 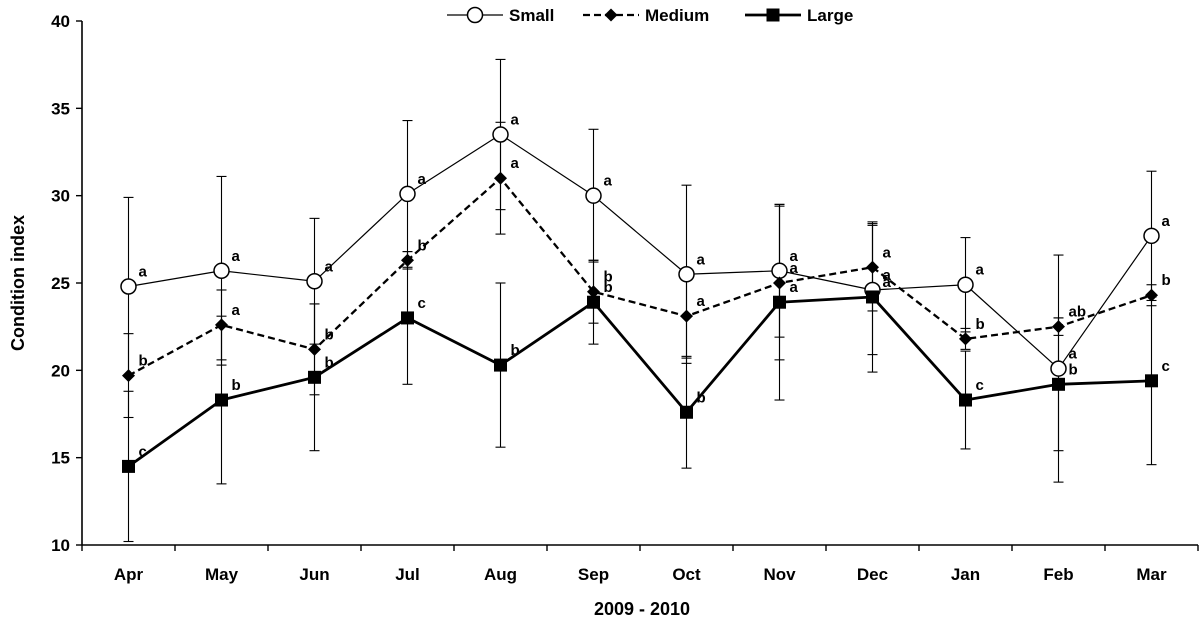 I want to click on x-tick-label: Feb, so click(x=1058, y=574).